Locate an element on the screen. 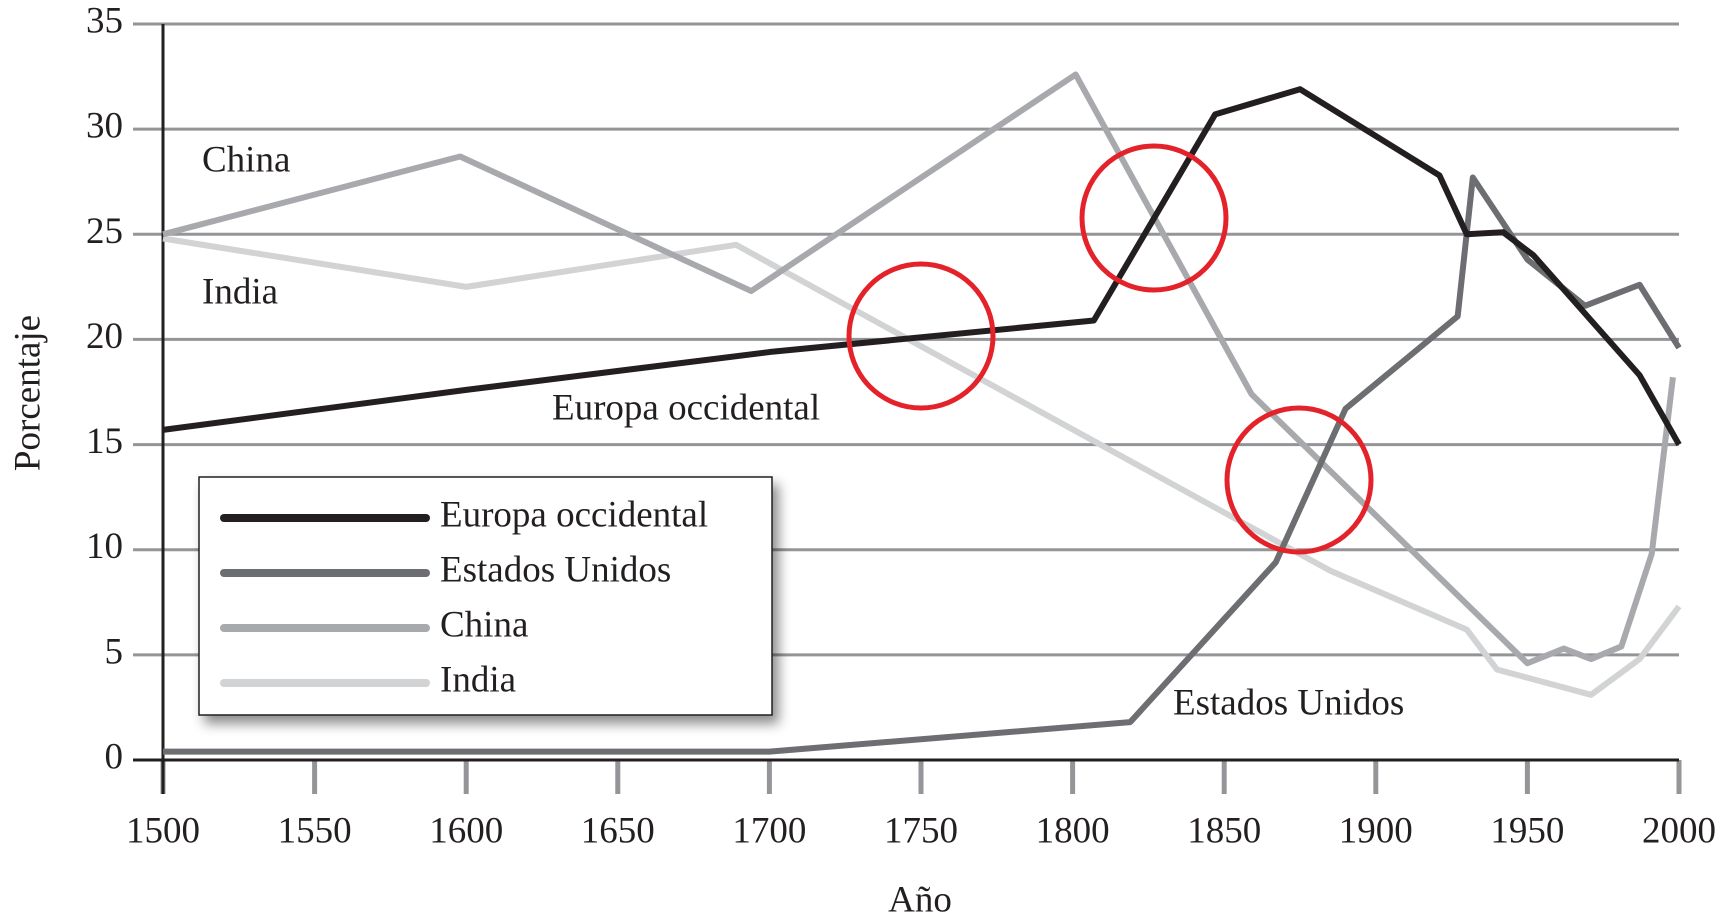 Image resolution: width=1729 pixels, height=917 pixels. x-axis-label: Año is located at coordinates (920, 898).